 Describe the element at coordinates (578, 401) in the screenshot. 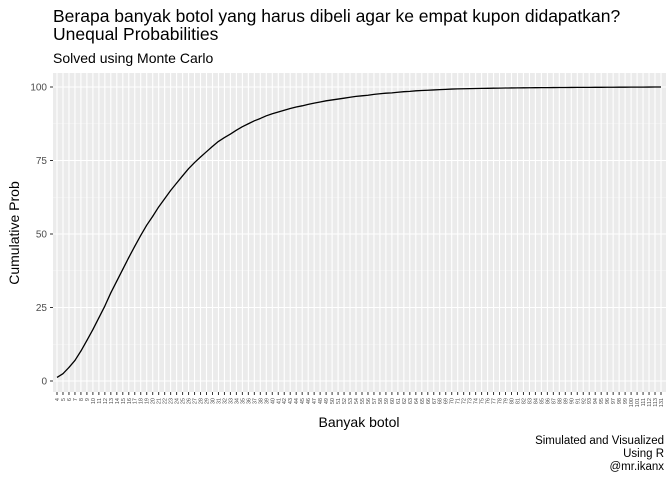

I see `x-tick-label: 91` at that location.